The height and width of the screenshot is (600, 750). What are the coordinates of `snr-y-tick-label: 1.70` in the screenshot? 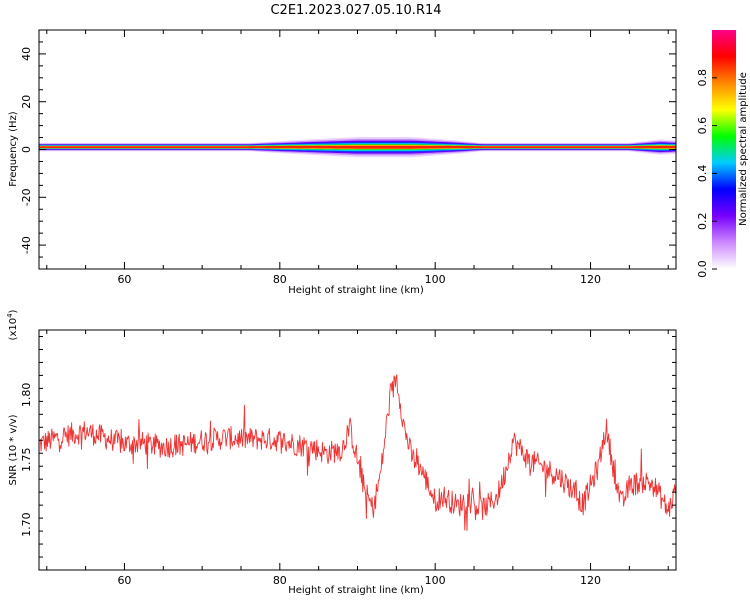 It's located at (26, 524).